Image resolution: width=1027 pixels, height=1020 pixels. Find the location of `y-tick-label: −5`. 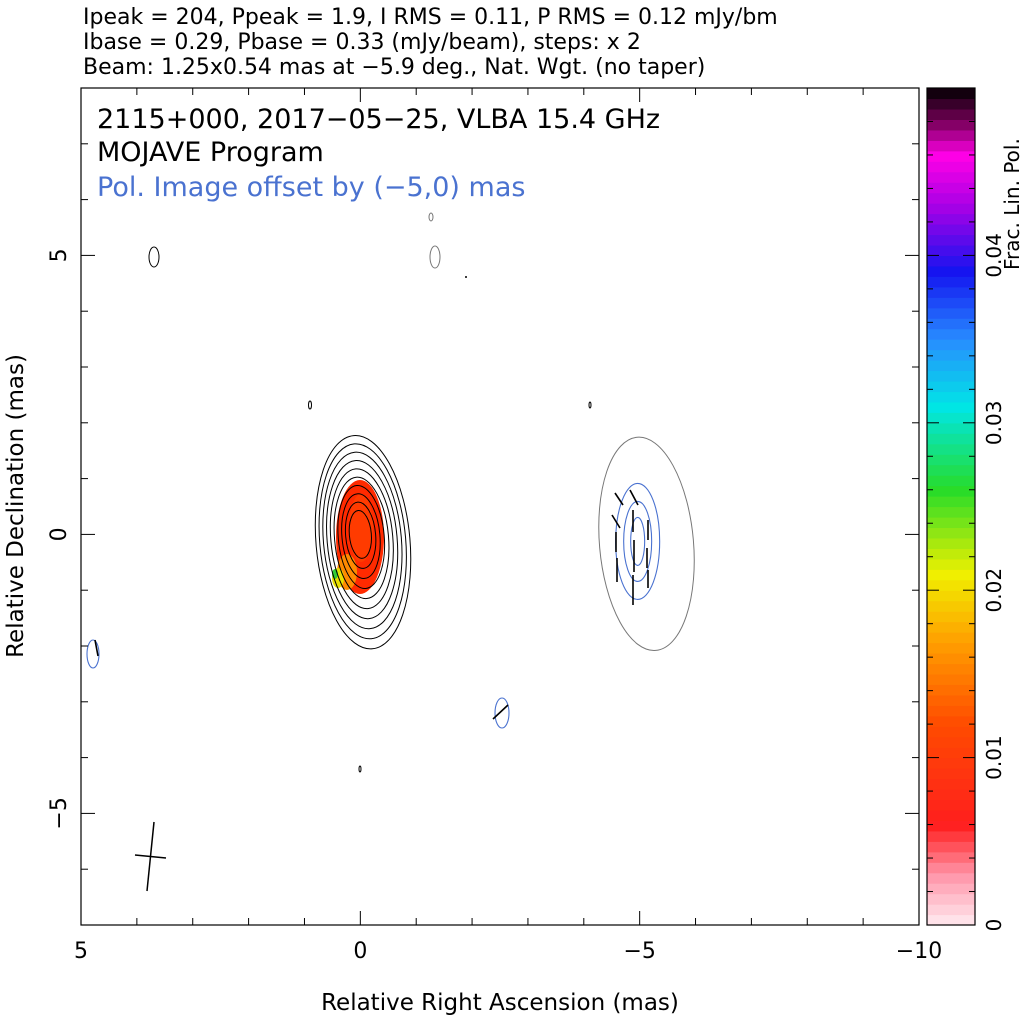

y-tick-label: −5 is located at coordinates (59, 813).